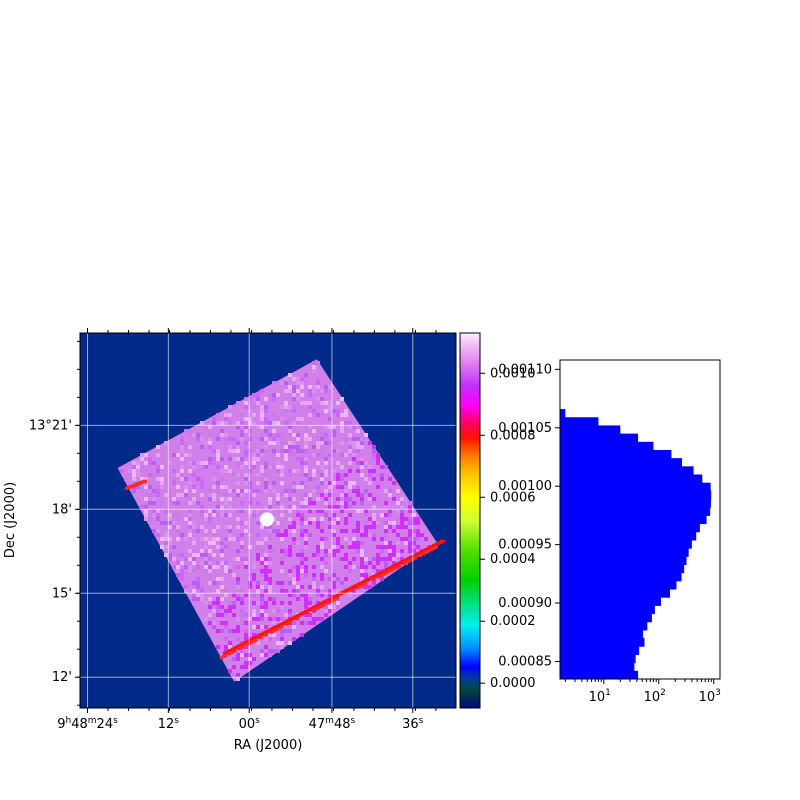 Image resolution: width=800 pixels, height=800 pixels. I want to click on histogram-frame, so click(640, 519).